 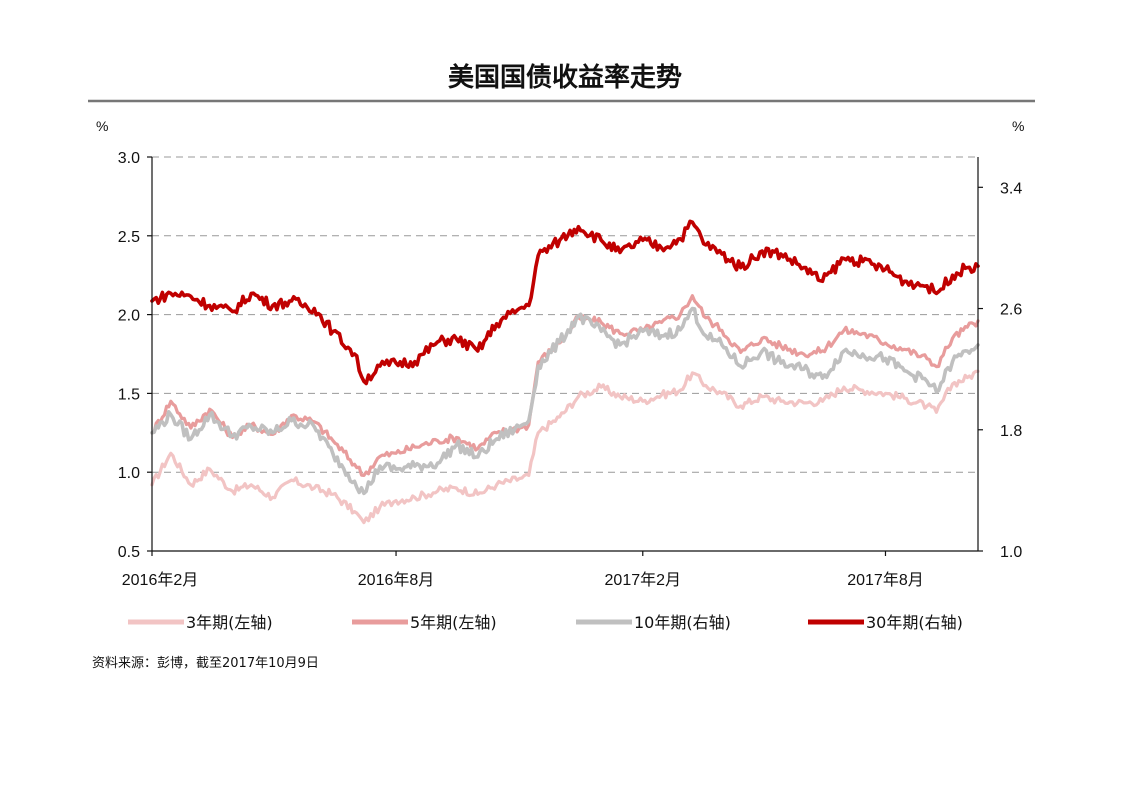 What do you see at coordinates (523, 570) in the screenshot?
I see `x-axis-ticks: 2016年2月 2016年8月 2017年2月 2017年8月` at bounding box center [523, 570].